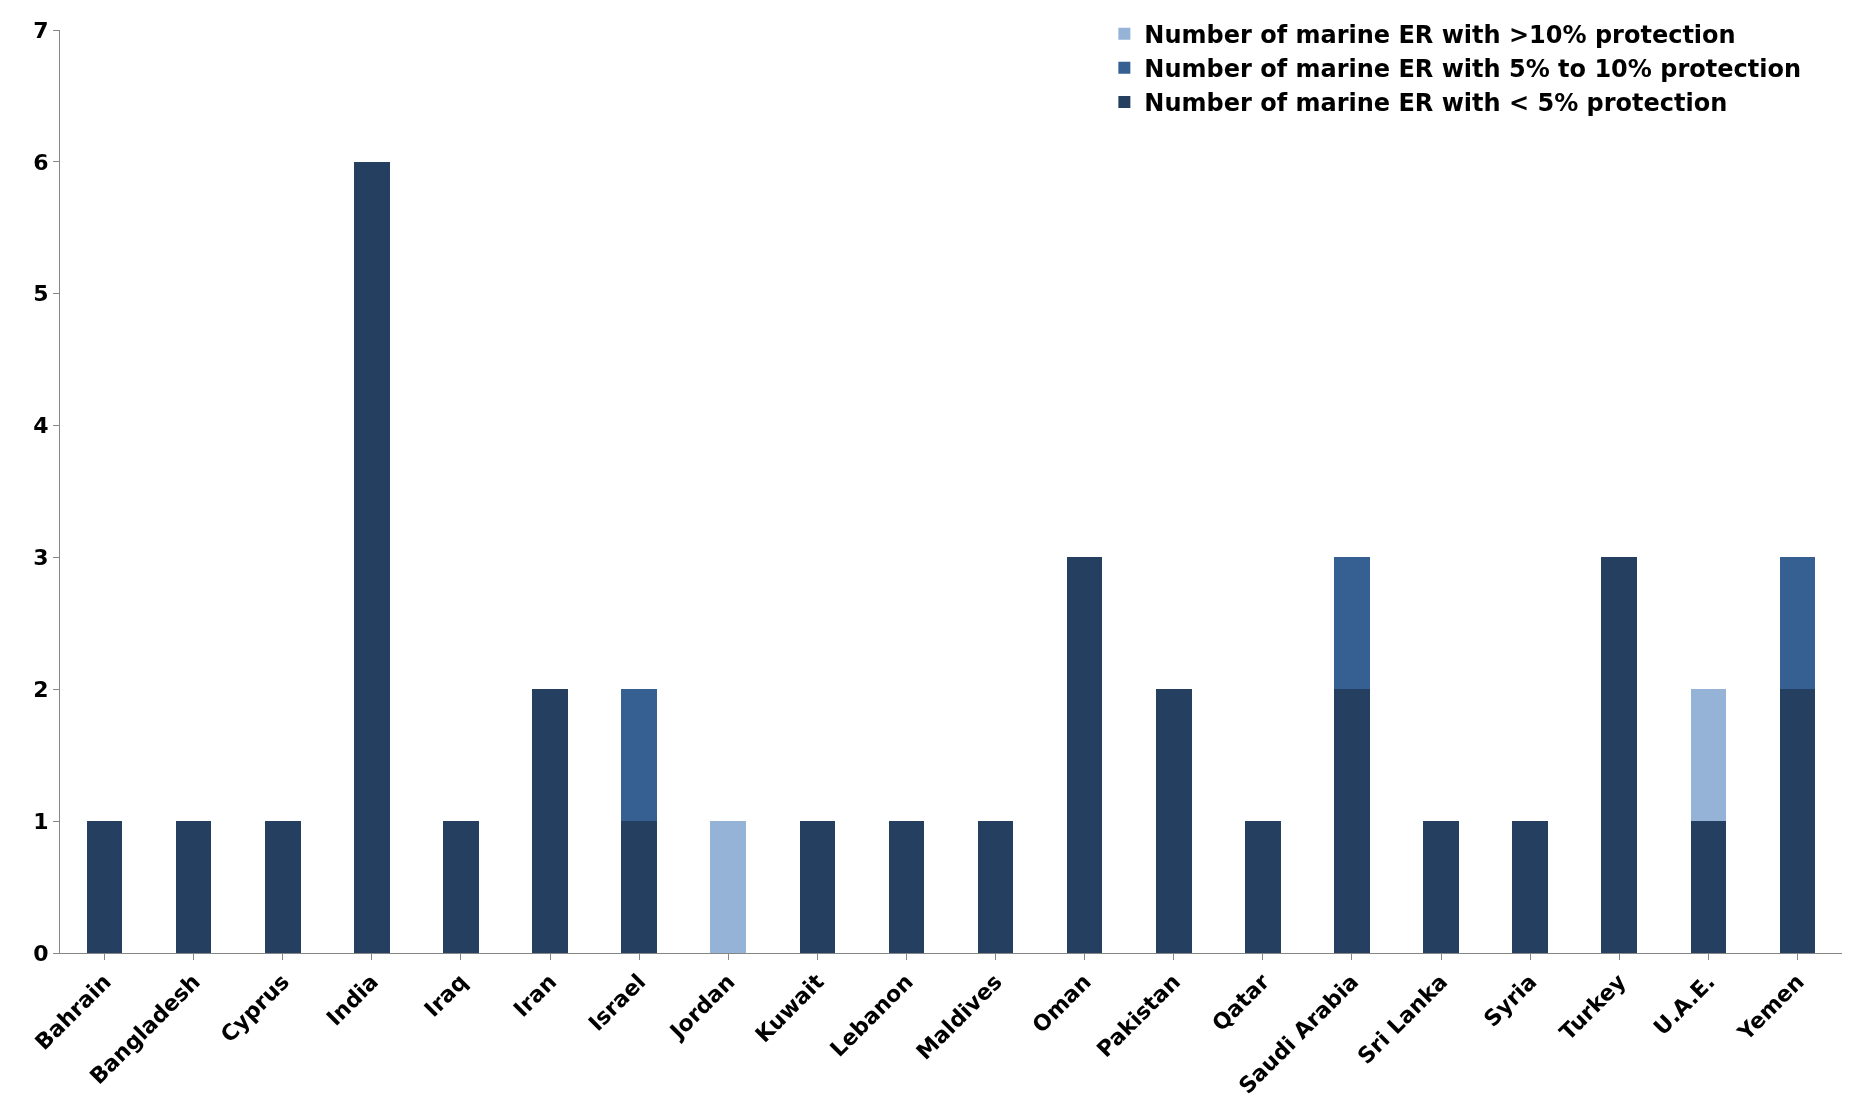  What do you see at coordinates (41, 30) in the screenshot?
I see `y-tick-label: 7` at bounding box center [41, 30].